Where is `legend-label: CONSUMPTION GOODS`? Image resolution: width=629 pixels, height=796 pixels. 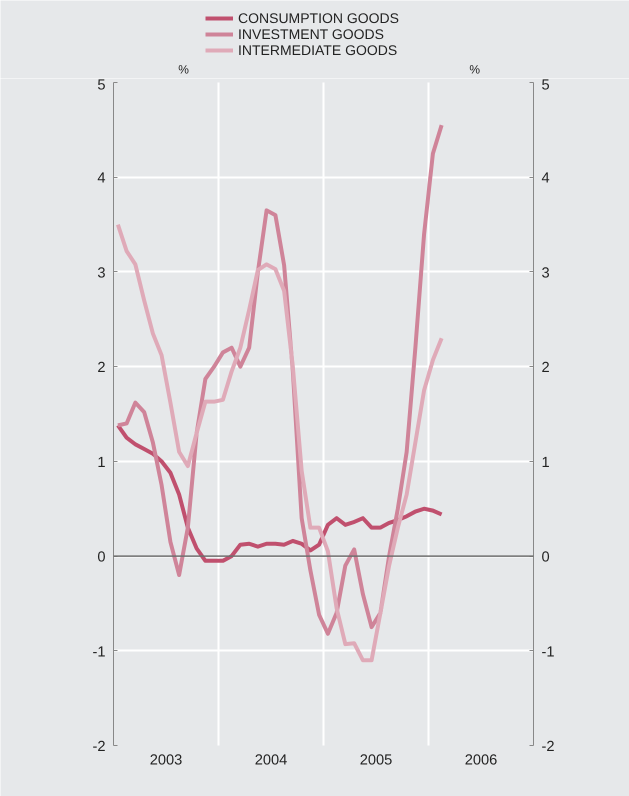
legend-label: CONSUMPTION GOODS is located at coordinates (319, 18).